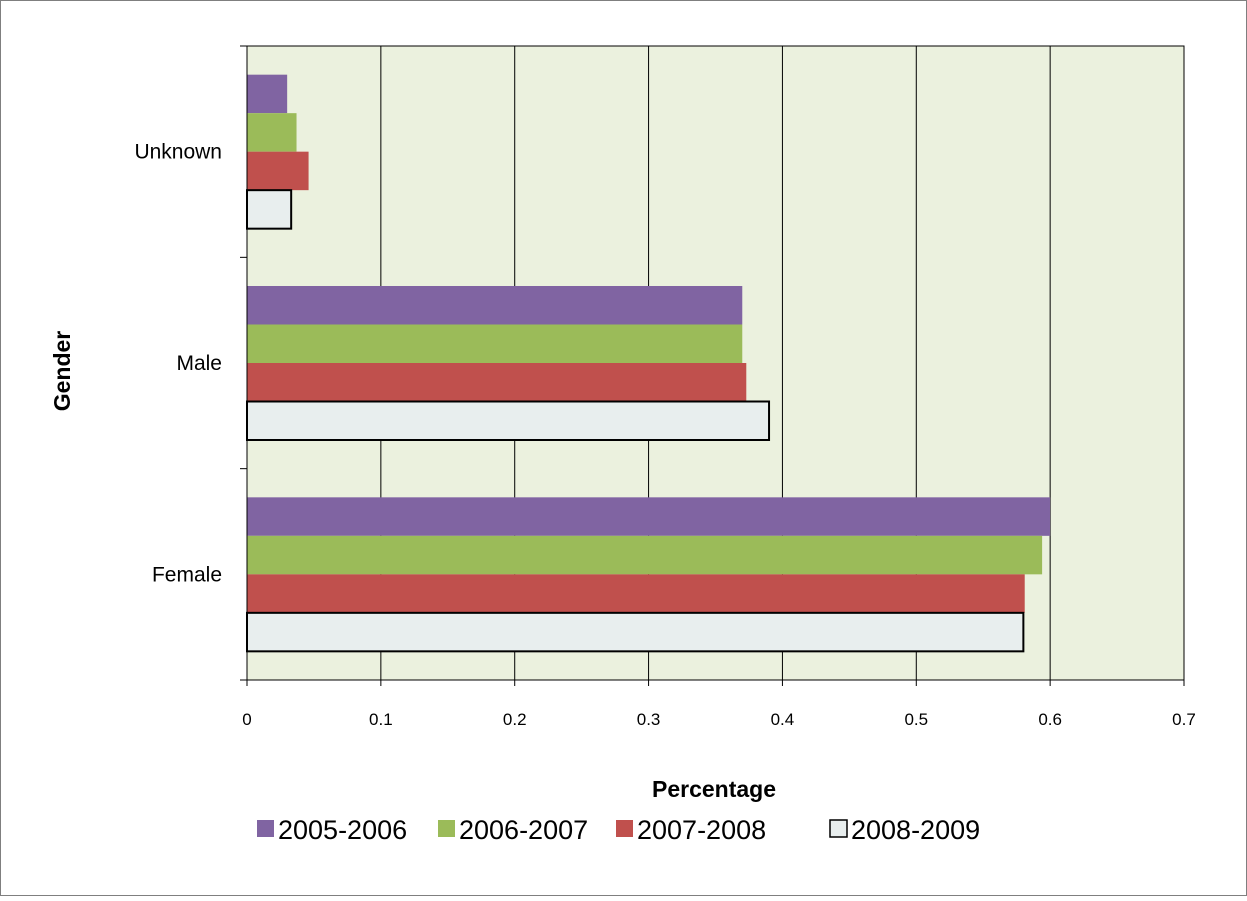  I want to click on bar-male-2005-2006, so click(495, 305).